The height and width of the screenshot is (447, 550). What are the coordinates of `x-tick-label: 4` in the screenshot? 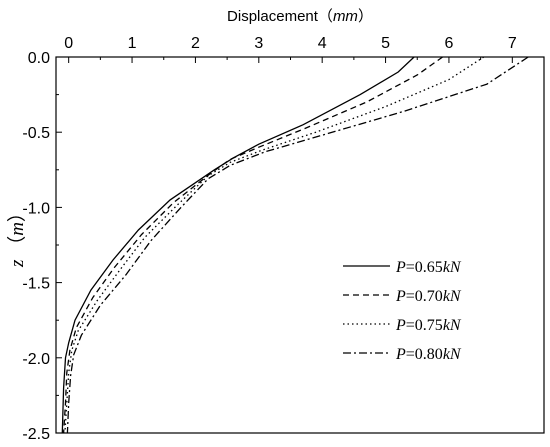 It's located at (322, 43).